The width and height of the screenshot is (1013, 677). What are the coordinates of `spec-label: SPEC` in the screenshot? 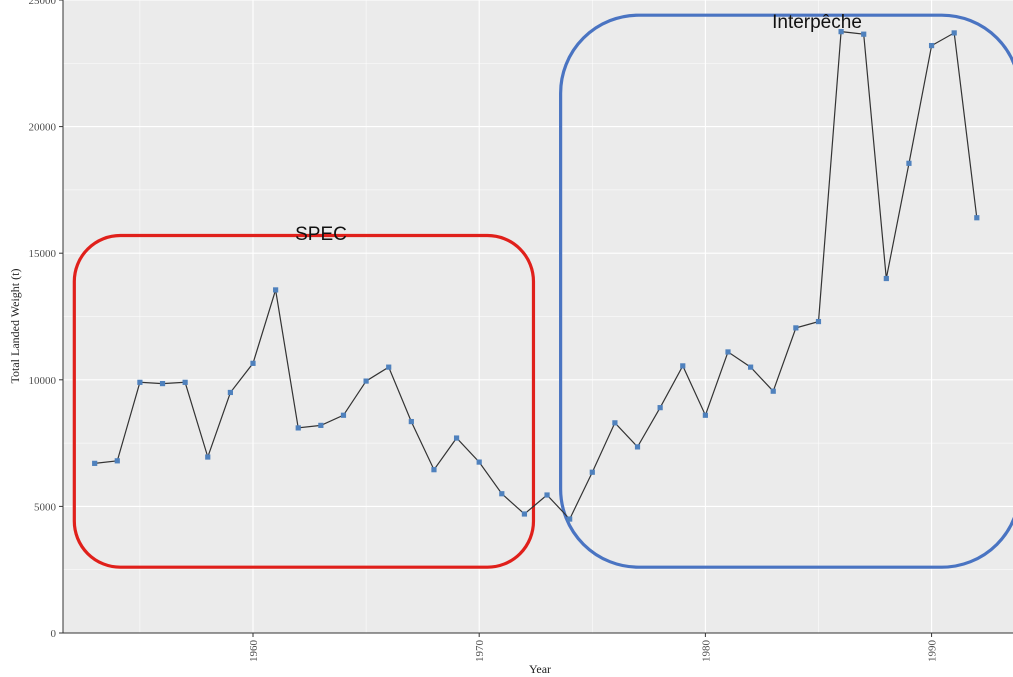 It's located at (321, 234).